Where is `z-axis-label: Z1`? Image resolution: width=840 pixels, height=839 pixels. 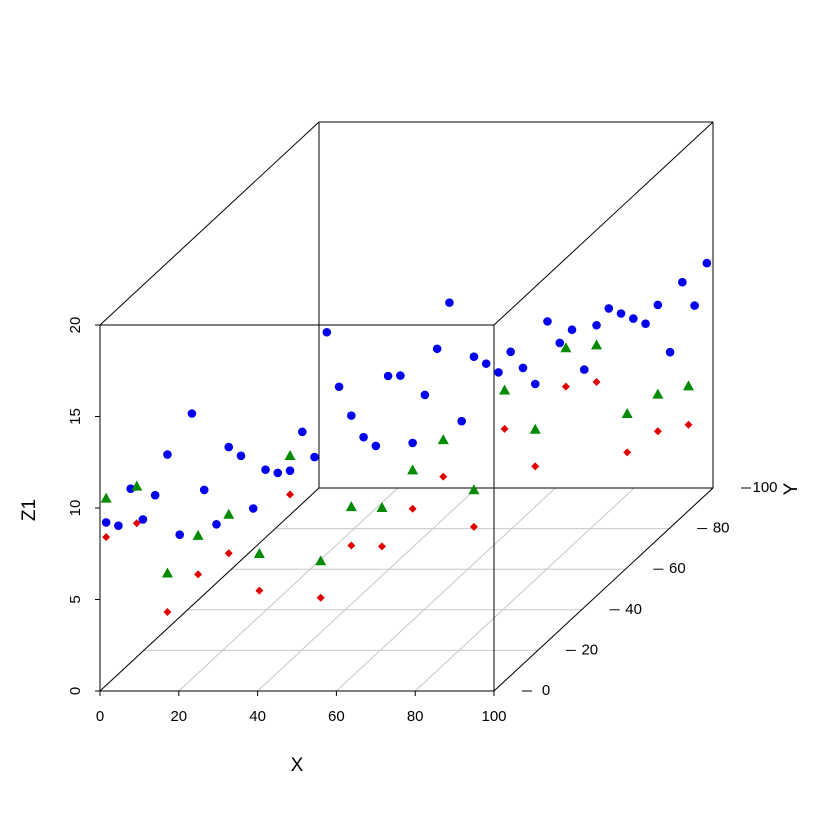
z-axis-label: Z1 is located at coordinates (29, 510).